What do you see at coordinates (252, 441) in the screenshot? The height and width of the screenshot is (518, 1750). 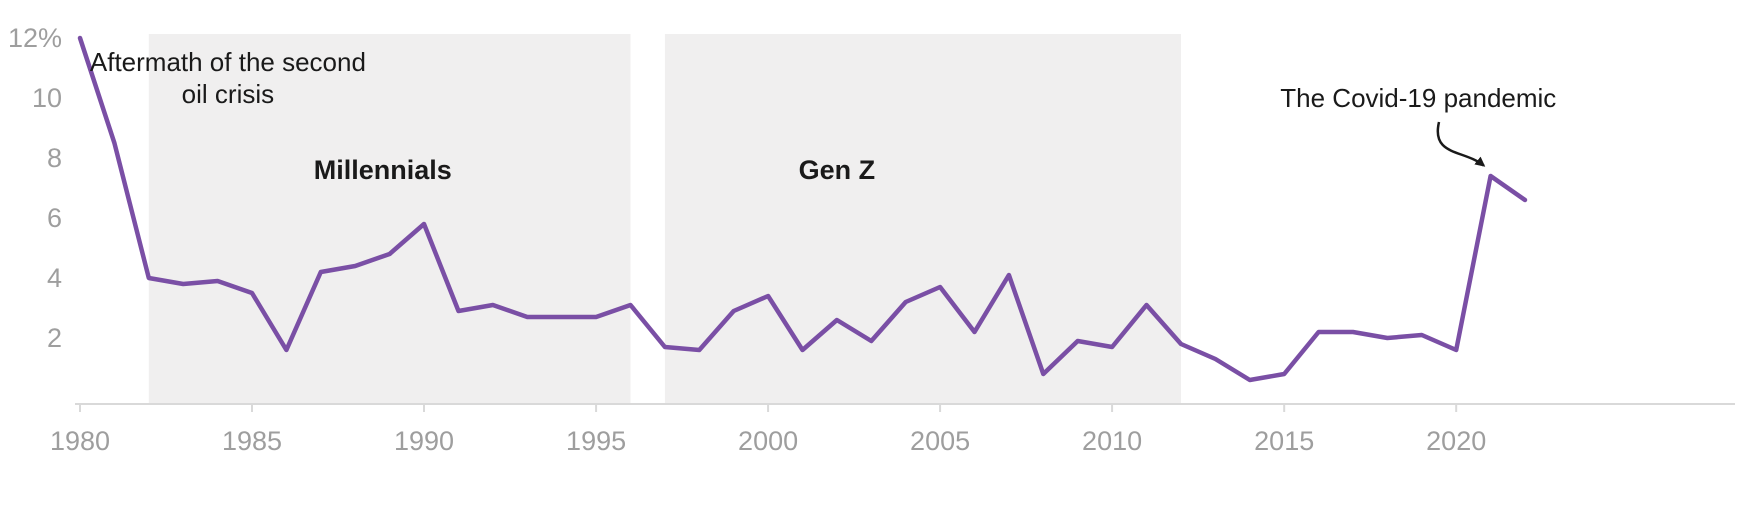 I see `x-axis-label: 1985` at bounding box center [252, 441].